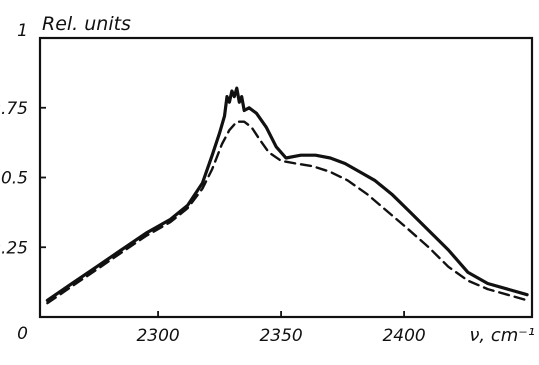  Describe the element at coordinates (22, 334) in the screenshot. I see `y-tick-label: 0` at that location.